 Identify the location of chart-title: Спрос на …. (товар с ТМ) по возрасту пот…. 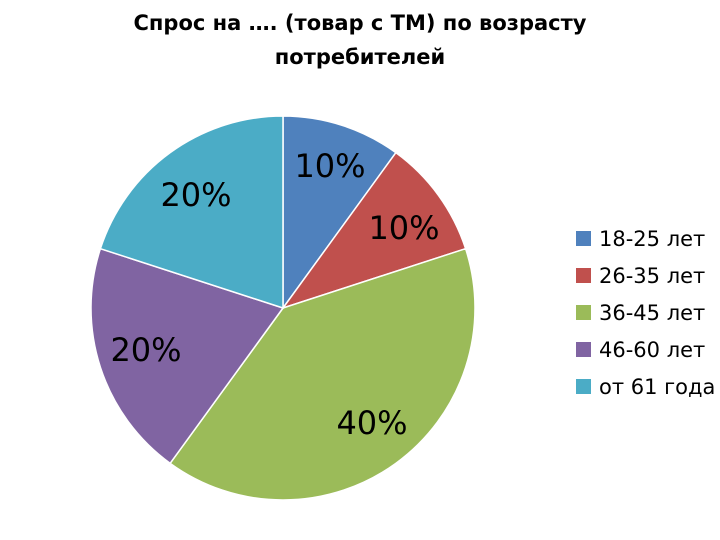
(360, 40).